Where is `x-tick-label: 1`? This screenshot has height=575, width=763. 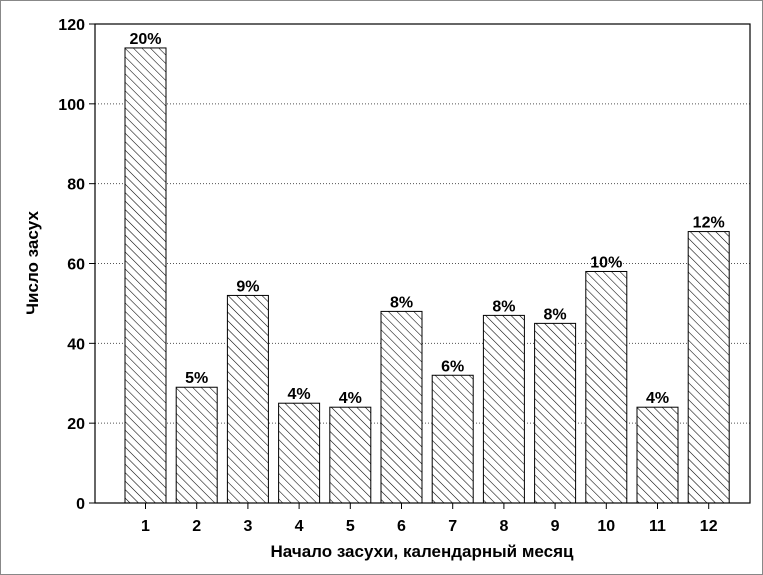 x-tick-label: 1 is located at coordinates (145, 526).